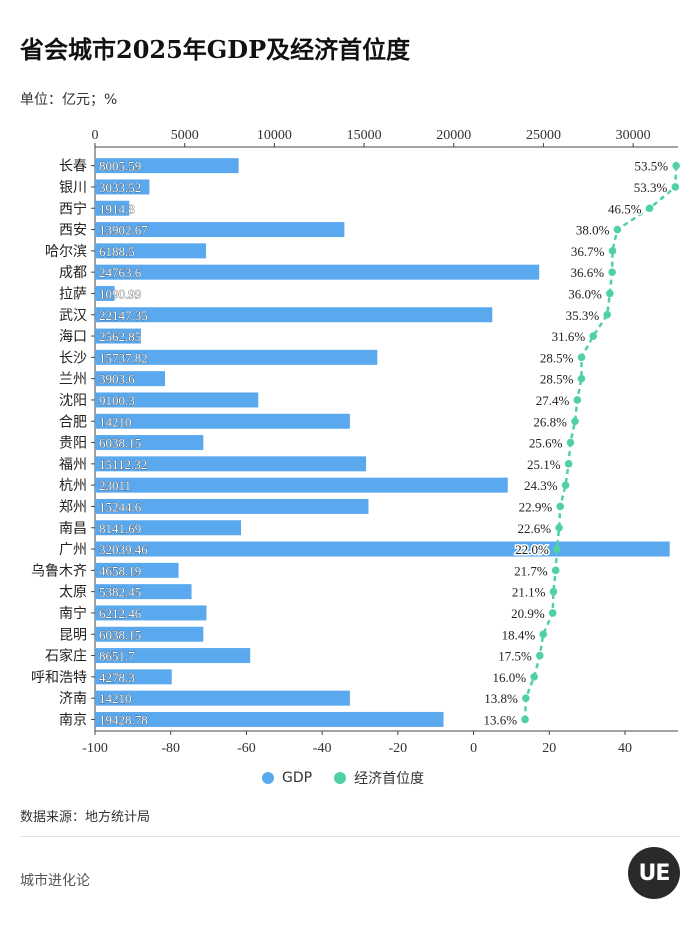 Image resolution: width=700 pixels, height=934 pixels. Describe the element at coordinates (215, 49) in the screenshot. I see `chart-title: 省会城市2025年GDP及经济首位度` at that location.